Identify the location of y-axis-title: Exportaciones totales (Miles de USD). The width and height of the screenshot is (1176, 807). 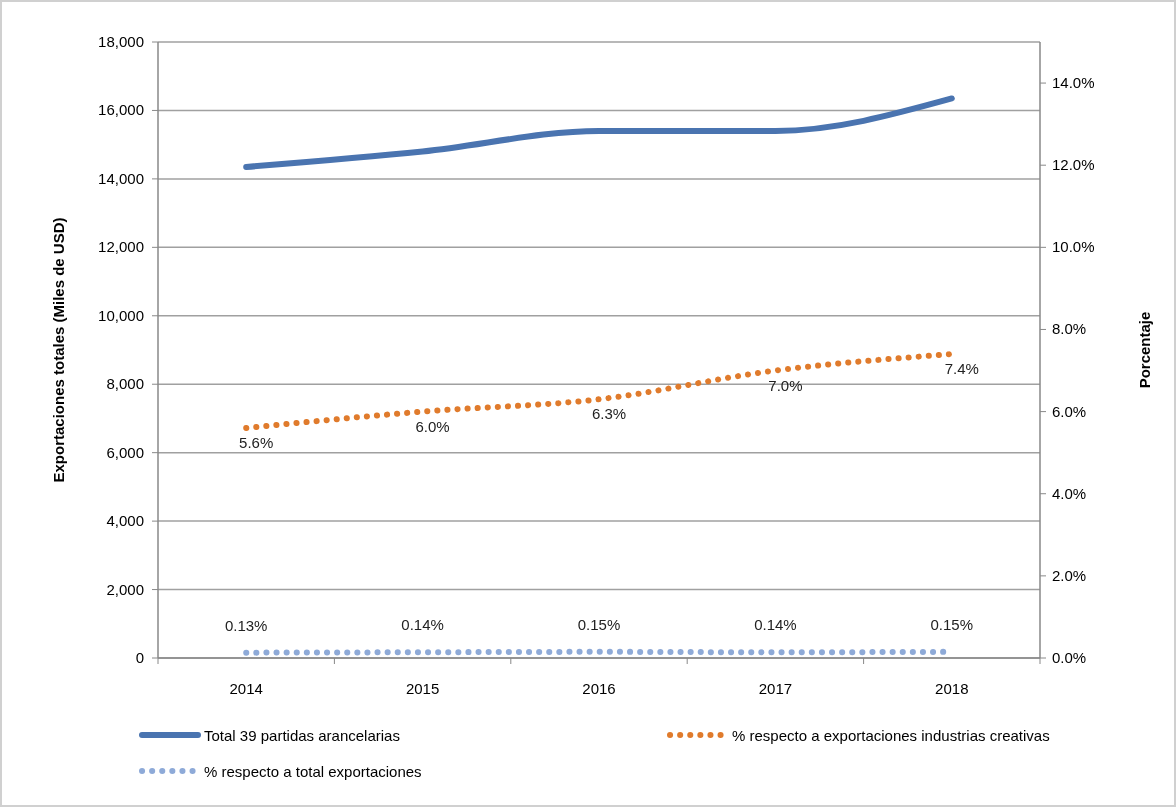
(58, 350).